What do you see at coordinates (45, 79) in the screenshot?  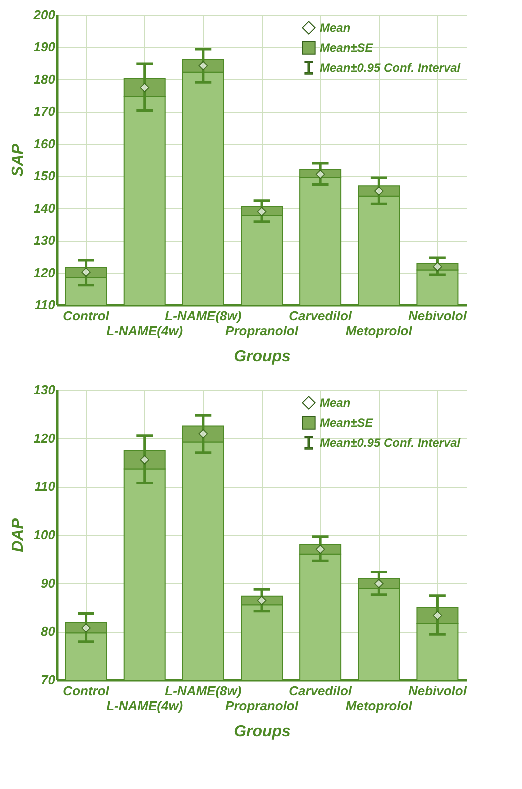 I see `y-tick-label: 180` at bounding box center [45, 79].